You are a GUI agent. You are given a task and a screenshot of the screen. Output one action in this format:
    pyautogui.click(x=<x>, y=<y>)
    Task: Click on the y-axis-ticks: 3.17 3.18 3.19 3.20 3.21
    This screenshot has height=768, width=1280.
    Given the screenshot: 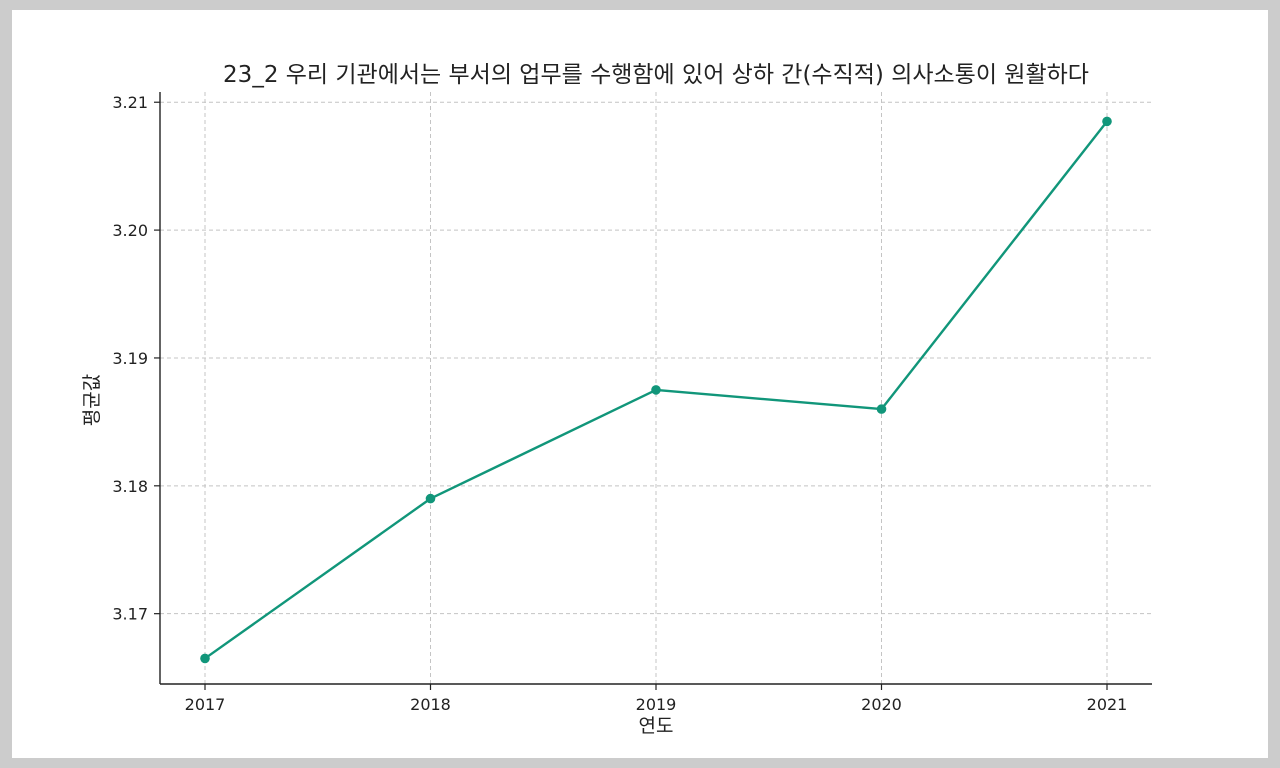 What is the action you would take?
    pyautogui.click(x=136, y=358)
    